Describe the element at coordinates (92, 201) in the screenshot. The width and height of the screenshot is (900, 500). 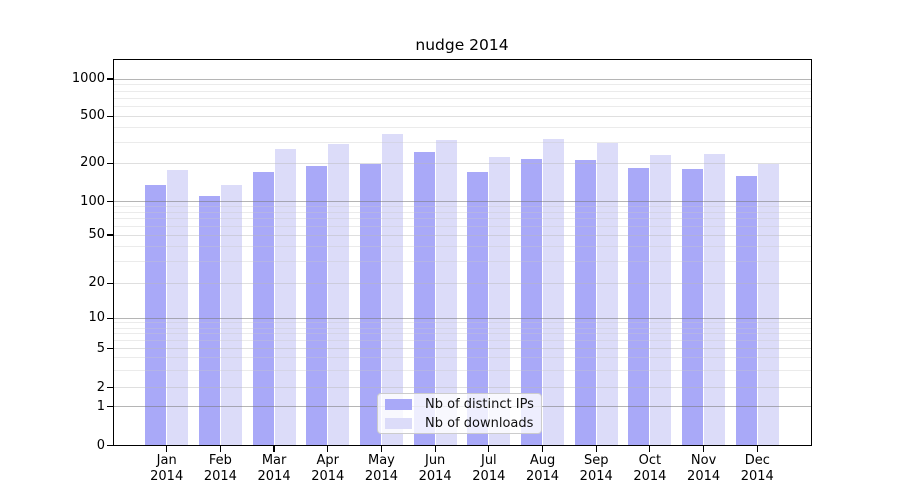
I see `y-axis-tick-label: 100` at that location.